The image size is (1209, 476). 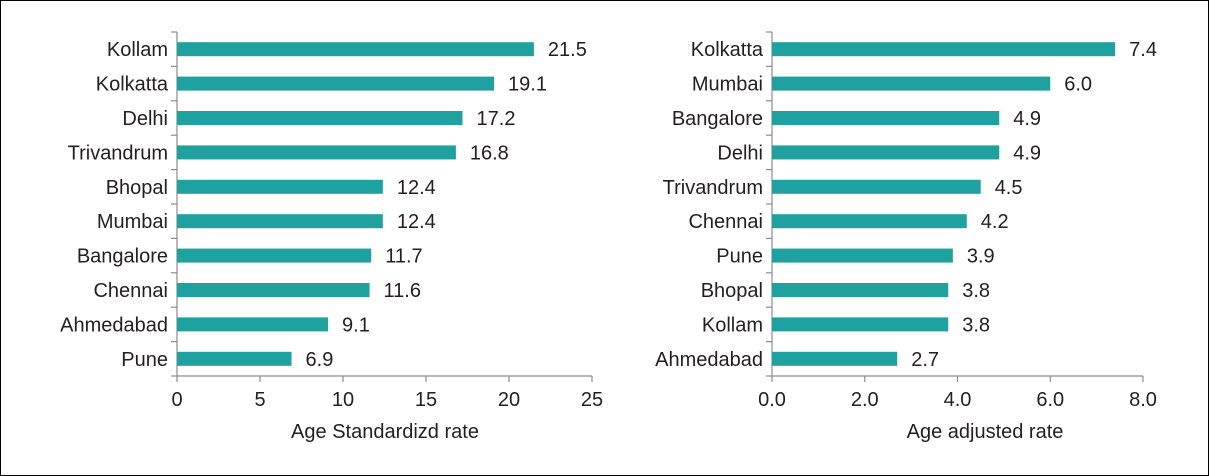 What do you see at coordinates (985, 432) in the screenshot?
I see `x-axis-title: Age adjusted rate` at bounding box center [985, 432].